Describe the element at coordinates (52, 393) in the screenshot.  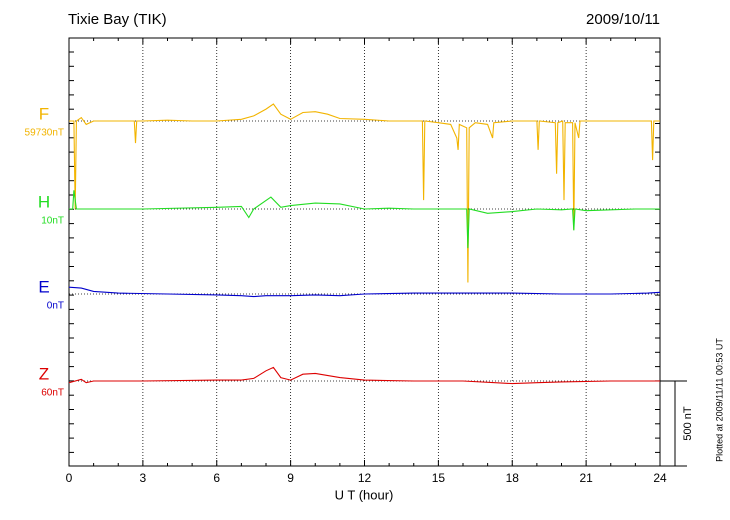
I see `baseline-label: 60nT` at that location.